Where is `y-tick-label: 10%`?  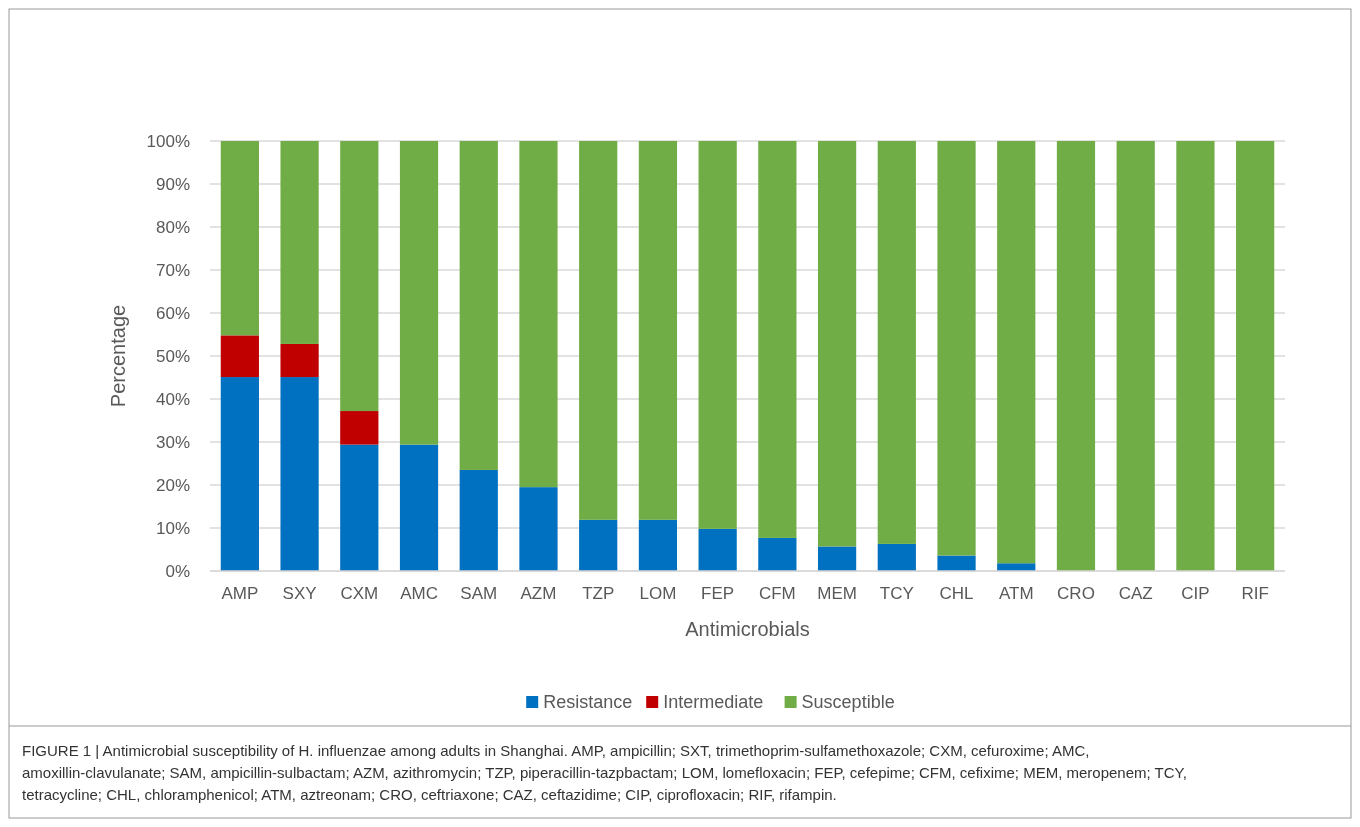
y-tick-label: 10% is located at coordinates (172, 528).